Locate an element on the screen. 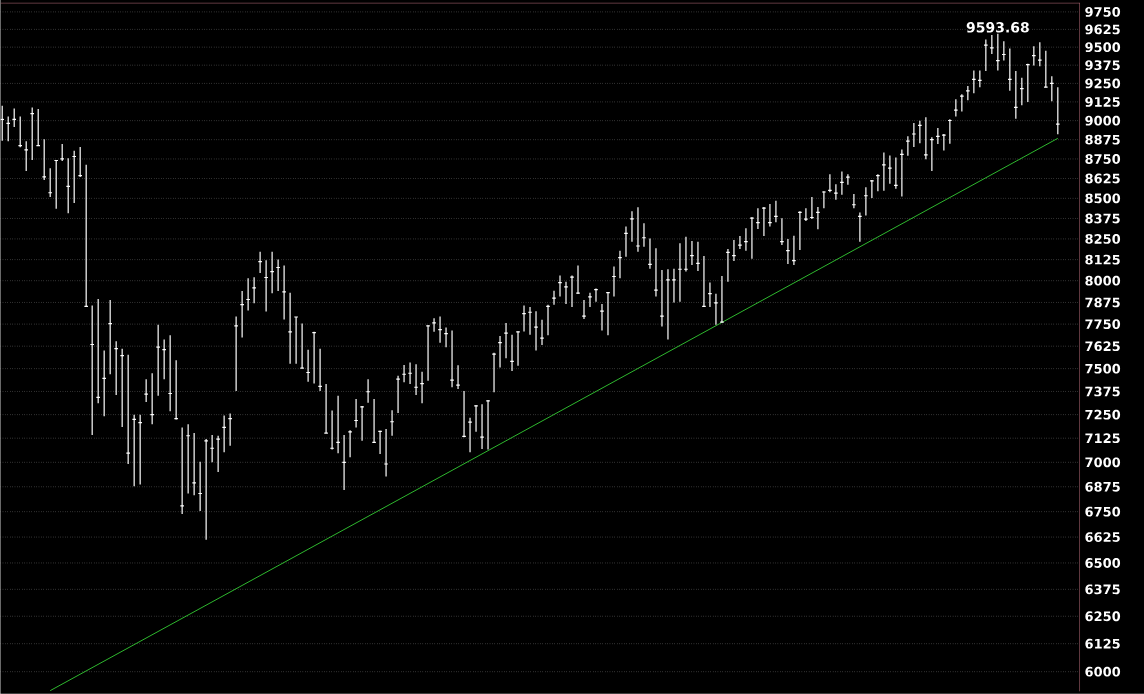  y-tick-label: 8625 is located at coordinates (1102, 178).